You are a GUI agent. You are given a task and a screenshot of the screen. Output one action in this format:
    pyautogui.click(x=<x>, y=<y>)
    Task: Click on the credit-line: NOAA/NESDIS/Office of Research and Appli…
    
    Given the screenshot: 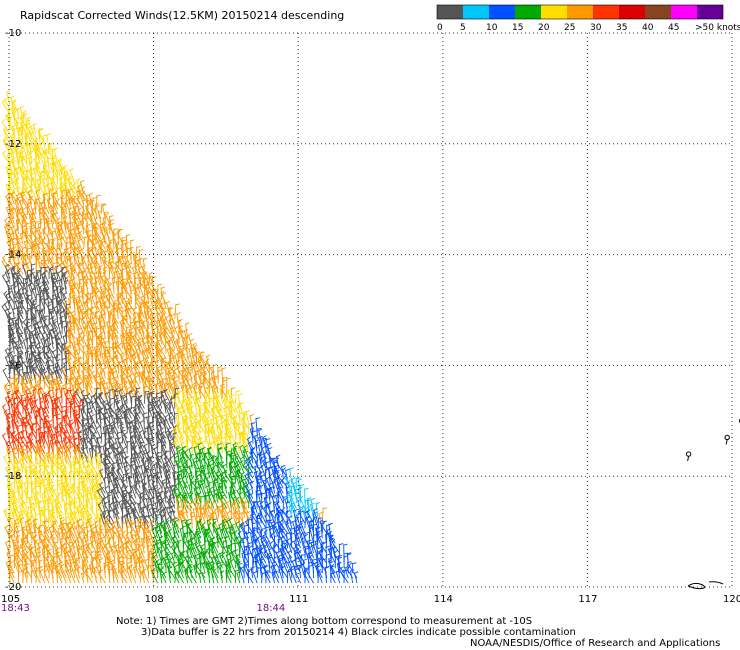 What is the action you would take?
    pyautogui.click(x=595, y=643)
    